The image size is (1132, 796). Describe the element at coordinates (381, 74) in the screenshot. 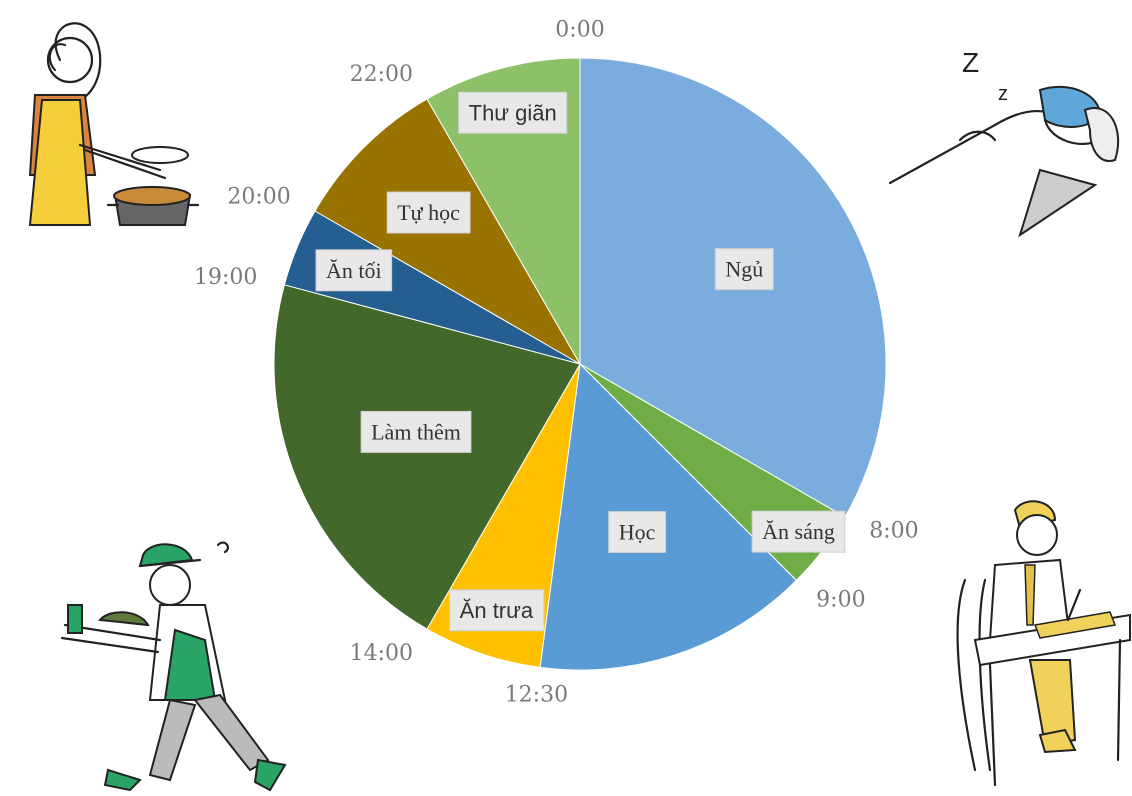

I see `time-label: 22:00` at that location.